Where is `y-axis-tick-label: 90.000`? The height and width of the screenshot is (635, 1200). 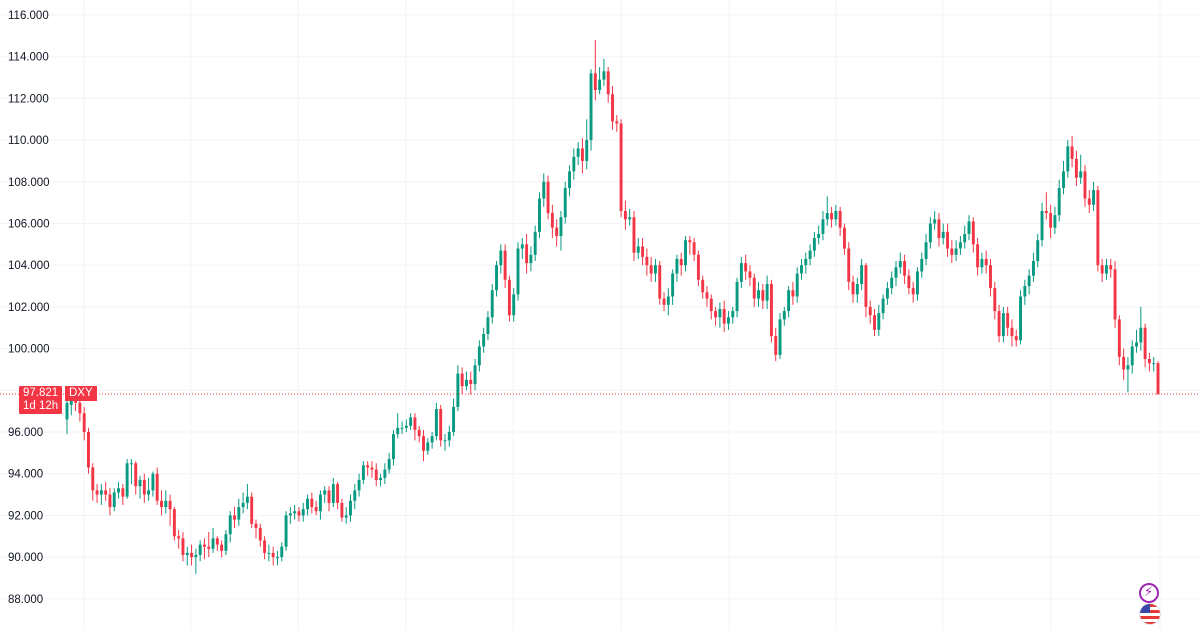
y-axis-tick-label: 90.000 is located at coordinates (25, 558).